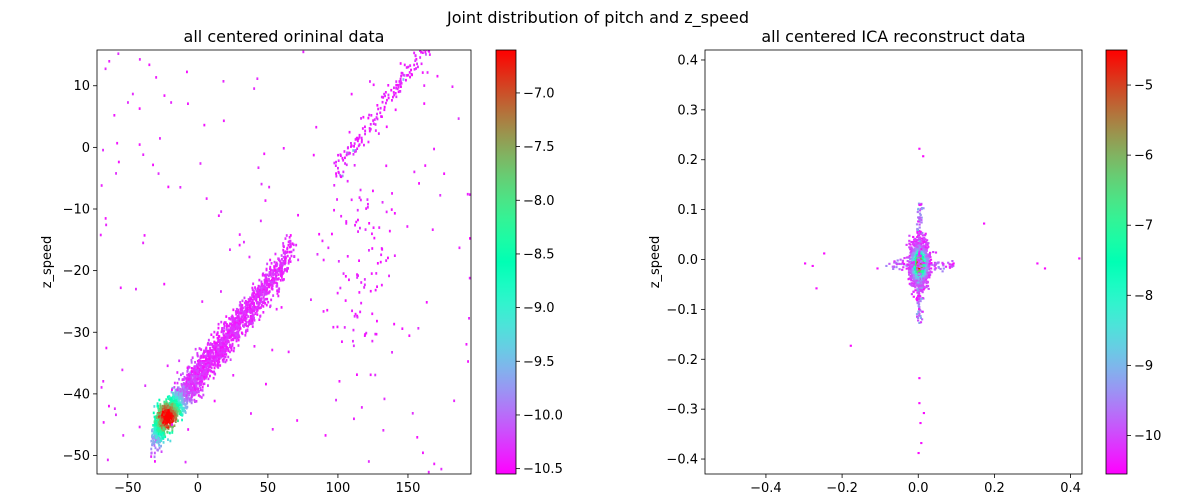  Describe the element at coordinates (682, 410) in the screenshot. I see `y-tick-label: −0.3` at that location.